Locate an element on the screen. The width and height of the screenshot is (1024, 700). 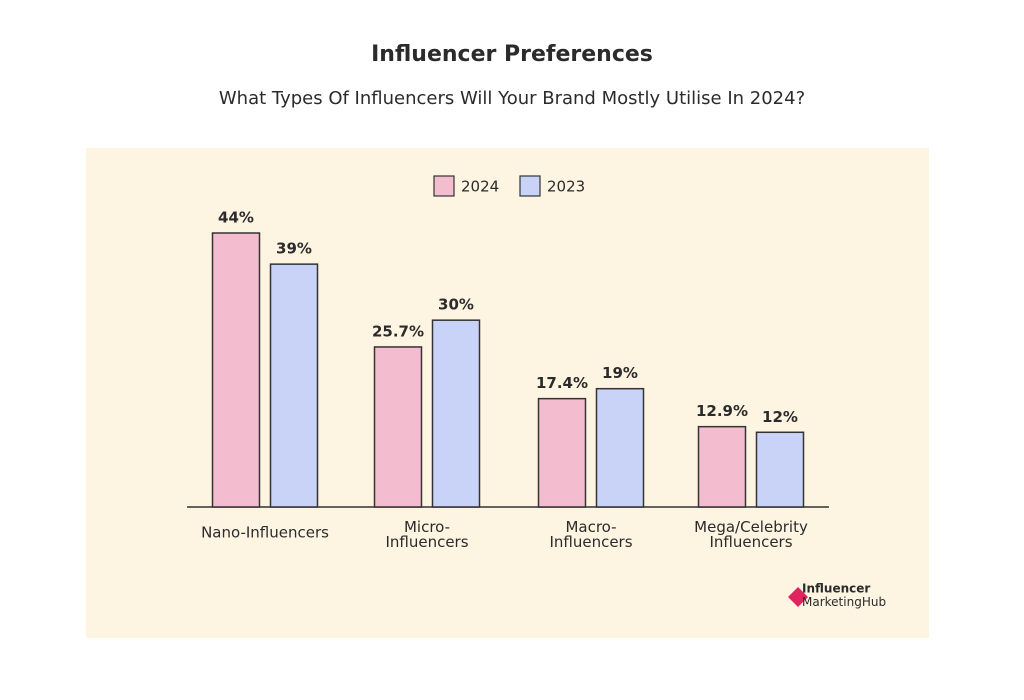
logo: Influencer MarketingHub is located at coordinates (837, 595).